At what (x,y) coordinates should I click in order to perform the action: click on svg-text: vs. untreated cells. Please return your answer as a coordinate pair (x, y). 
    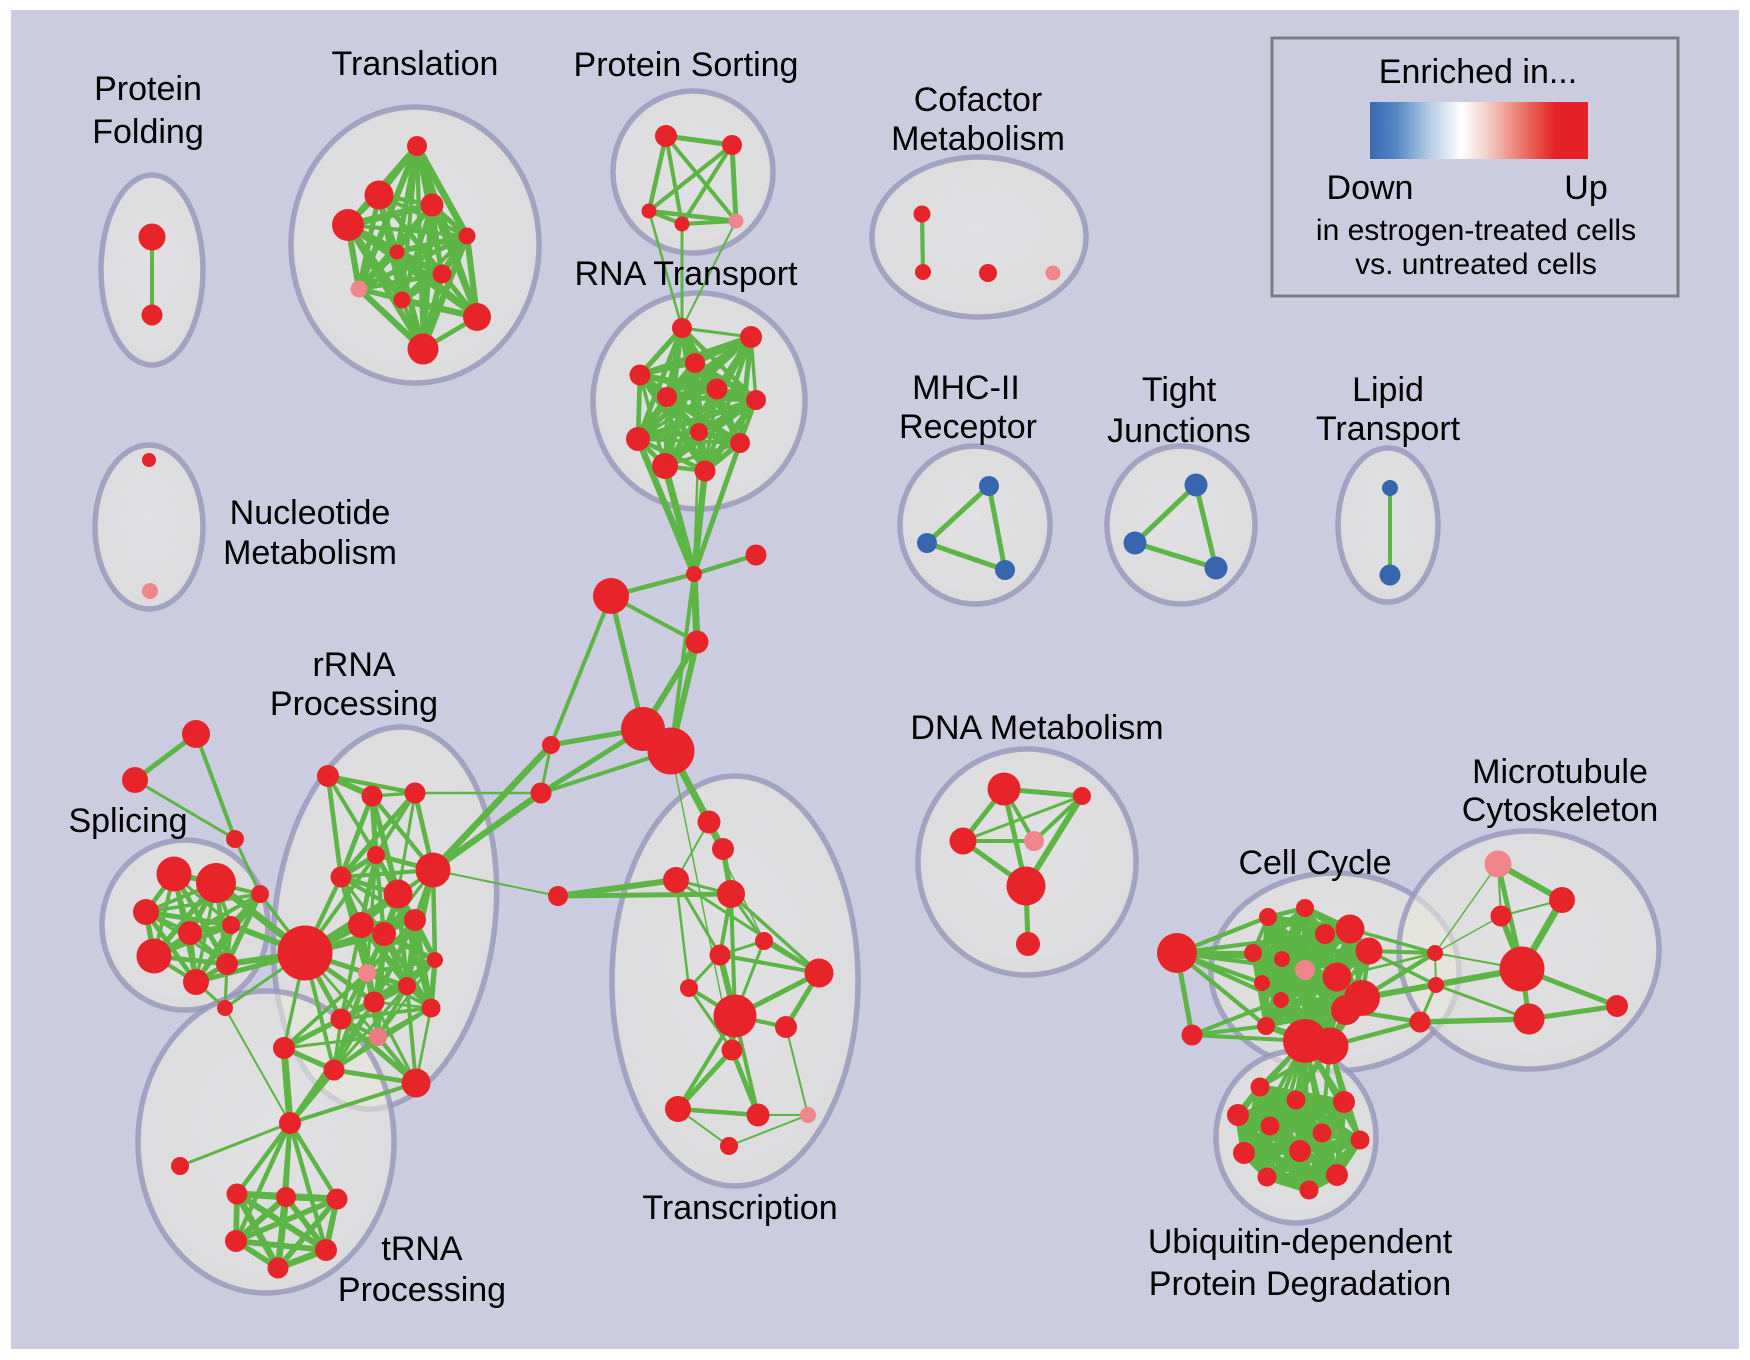
    Looking at the image, I should click on (1476, 264).